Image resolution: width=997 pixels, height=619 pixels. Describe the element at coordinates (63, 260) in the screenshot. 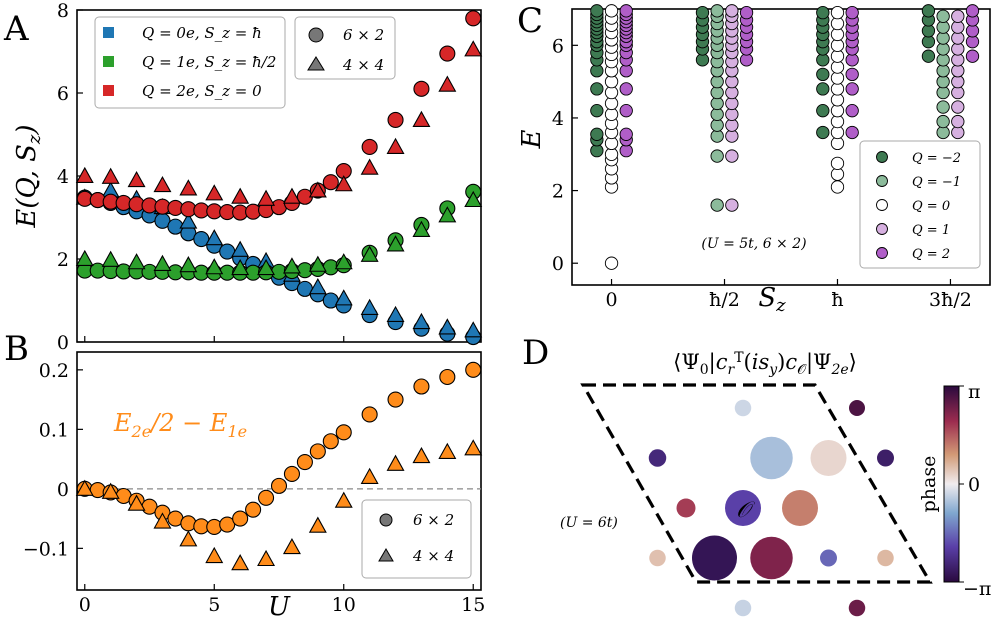

I see `a-ytick-label: 2` at that location.